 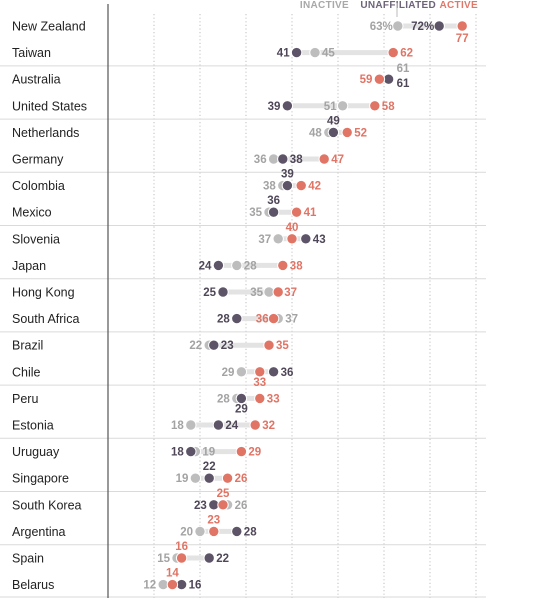 What do you see at coordinates (134, 526) in the screenshot?
I see `country-row-argentina: Argentina 20 28 23` at bounding box center [134, 526].